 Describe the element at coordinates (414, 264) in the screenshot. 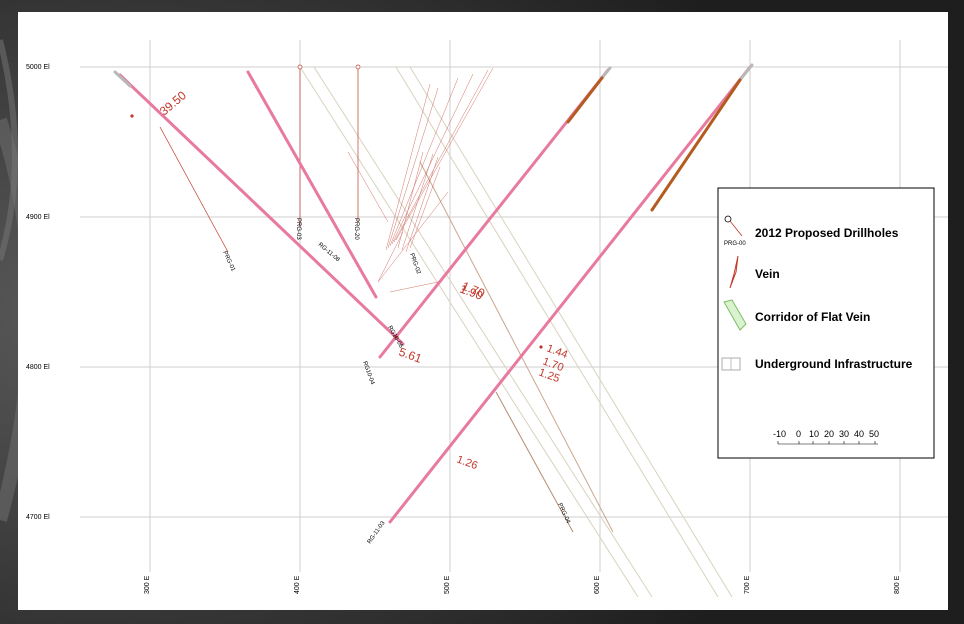

I see `hole-label-prg-02: PRG-02` at that location.